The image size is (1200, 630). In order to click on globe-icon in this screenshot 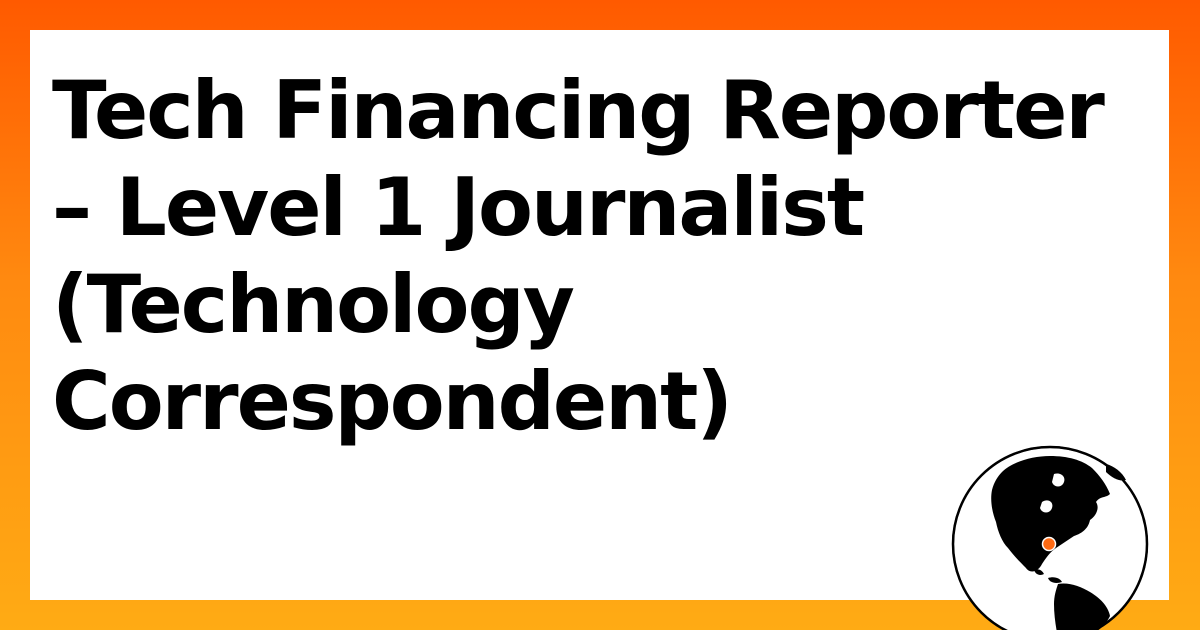, I will do `click(1050, 537)`.